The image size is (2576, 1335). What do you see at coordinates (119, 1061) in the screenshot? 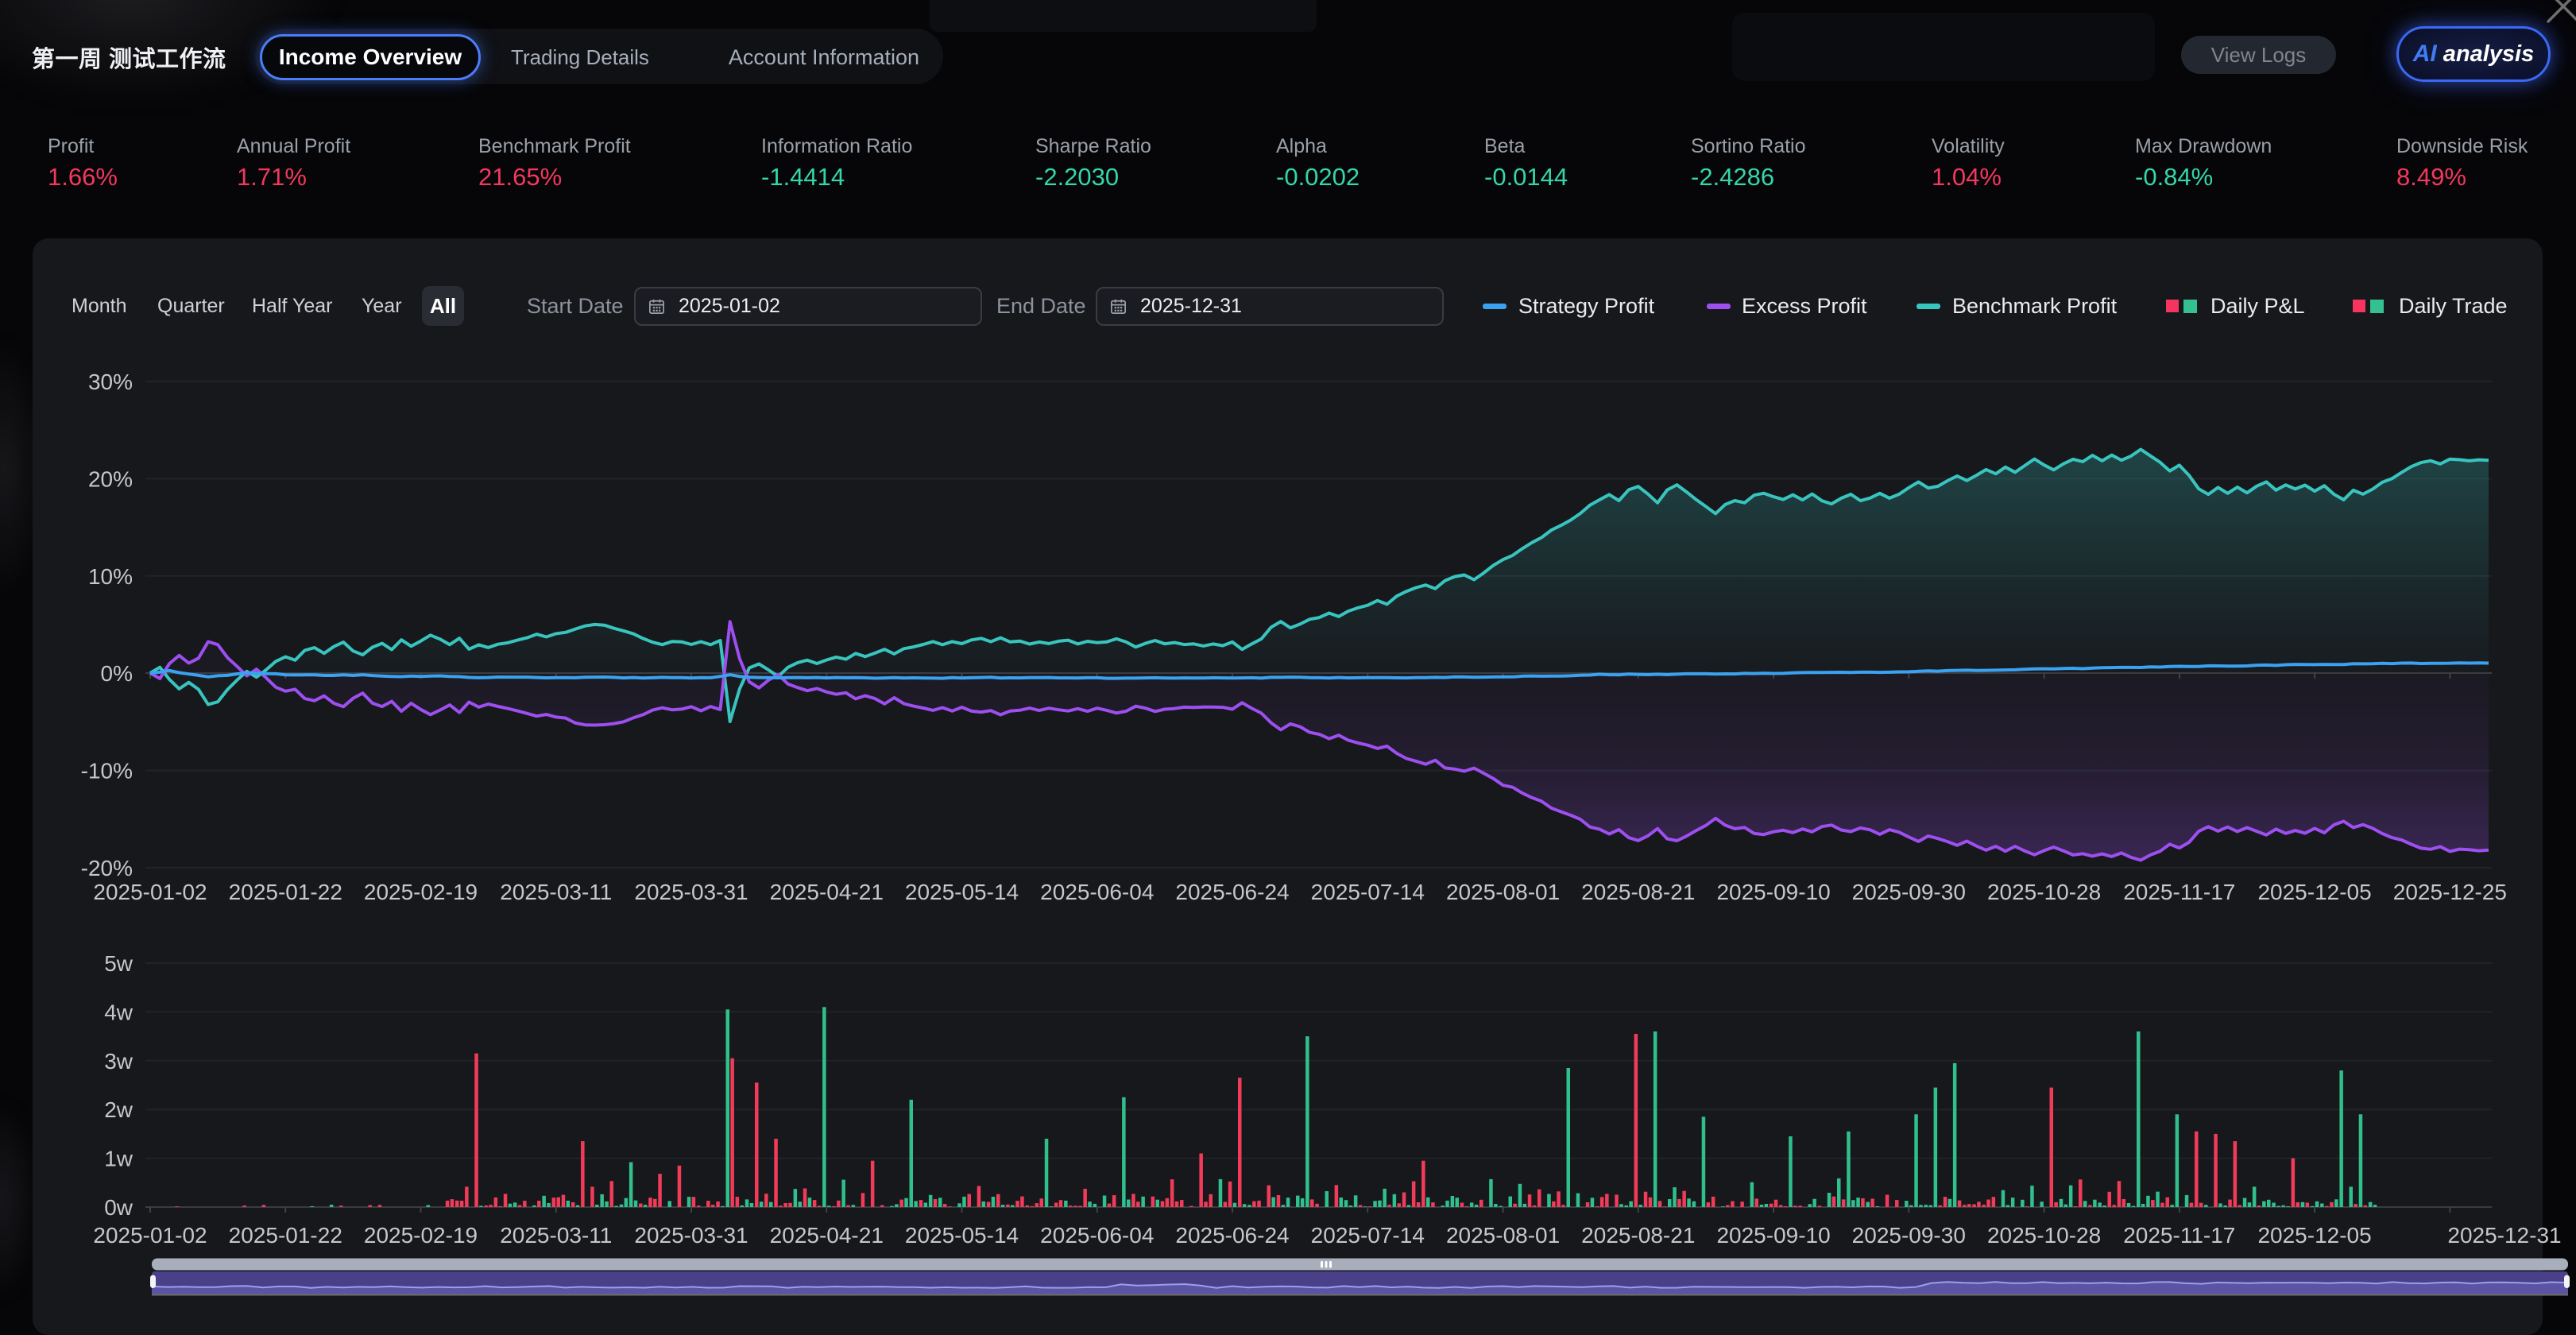
I see `svg-text: 3w` at bounding box center [119, 1061].